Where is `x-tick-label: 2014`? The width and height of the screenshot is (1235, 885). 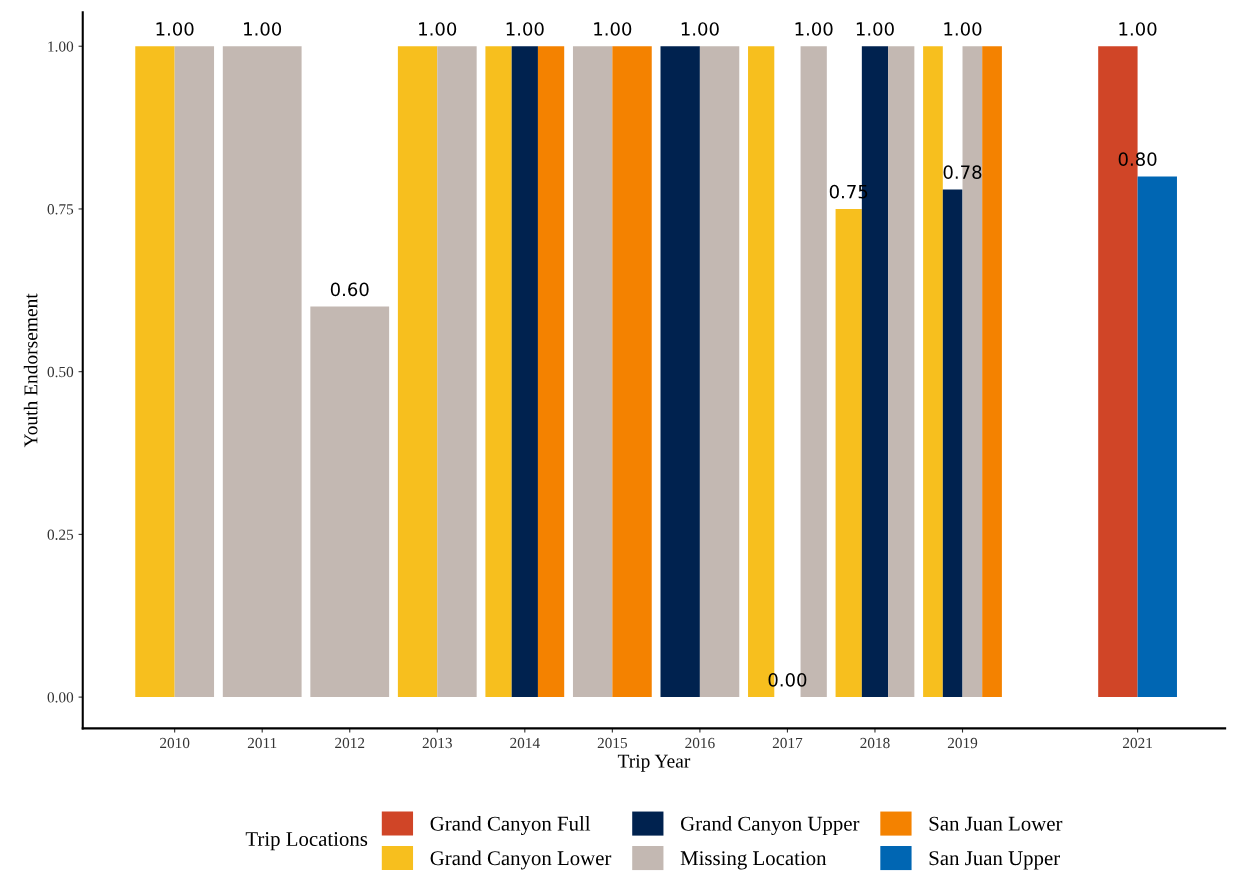 x-tick-label: 2014 is located at coordinates (525, 743).